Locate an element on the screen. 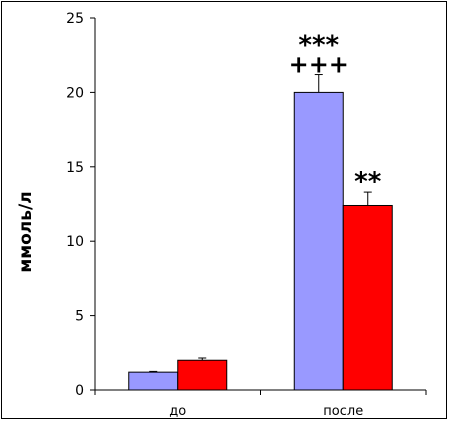 The height and width of the screenshot is (422, 450). x-category-label: до is located at coordinates (177, 411).